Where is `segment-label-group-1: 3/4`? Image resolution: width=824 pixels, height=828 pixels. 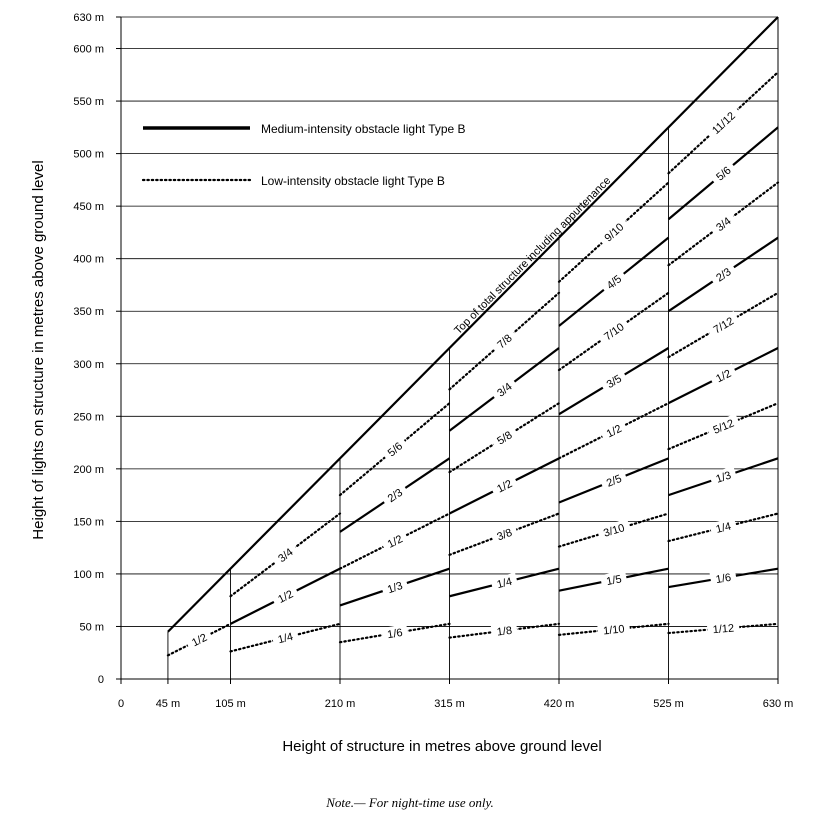
segment-label-group-1: 3/4 is located at coordinates (285, 554).